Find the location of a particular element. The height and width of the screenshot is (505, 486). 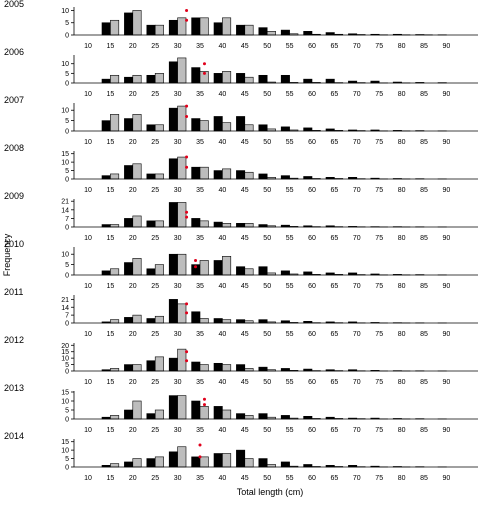

y-tick-label: 7 is located at coordinates (67, 219).